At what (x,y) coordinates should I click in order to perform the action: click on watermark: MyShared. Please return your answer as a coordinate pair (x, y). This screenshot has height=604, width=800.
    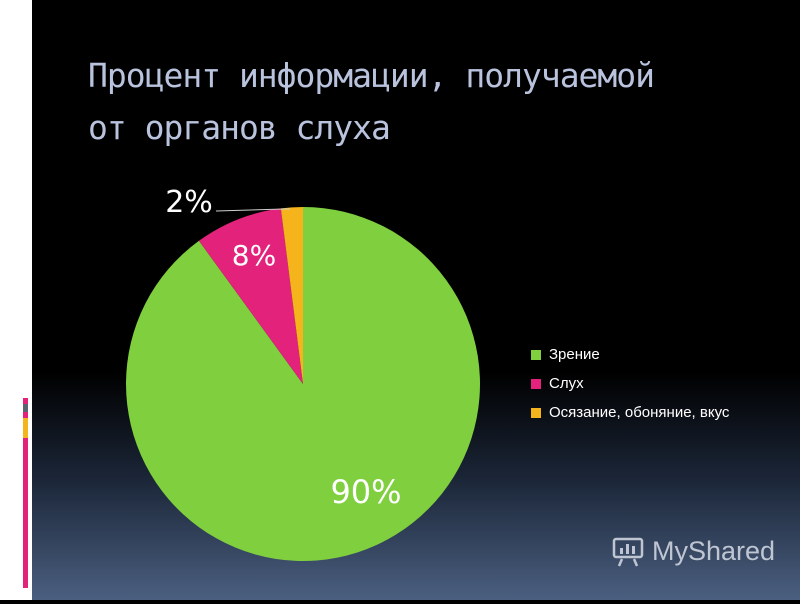
    Looking at the image, I should click on (692, 551).